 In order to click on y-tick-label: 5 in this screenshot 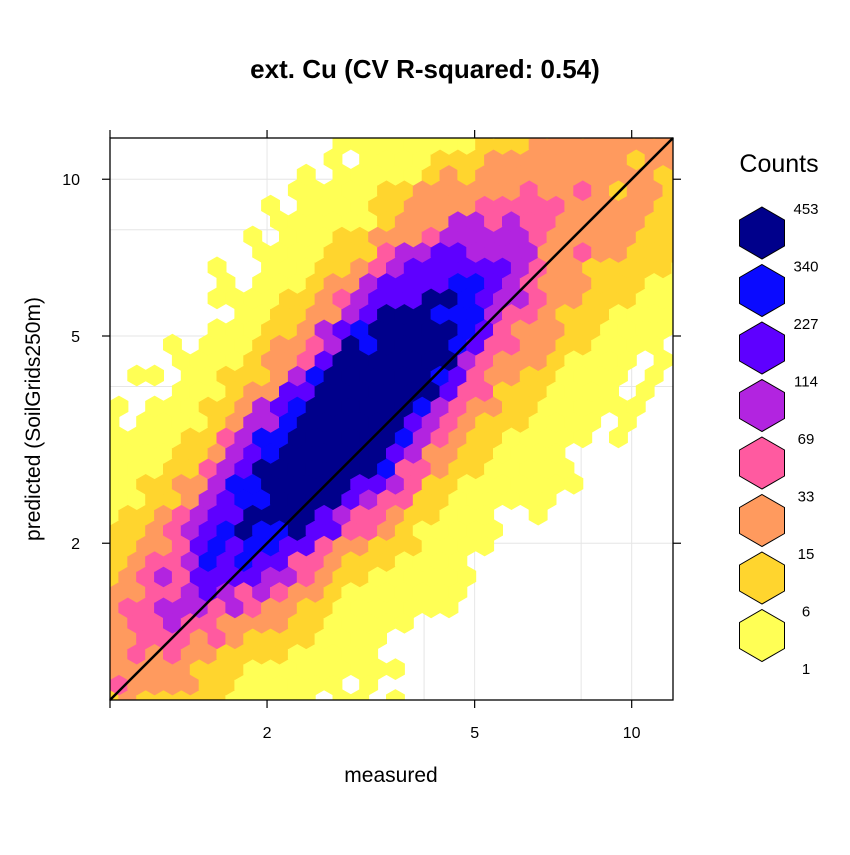, I will do `click(75, 337)`.